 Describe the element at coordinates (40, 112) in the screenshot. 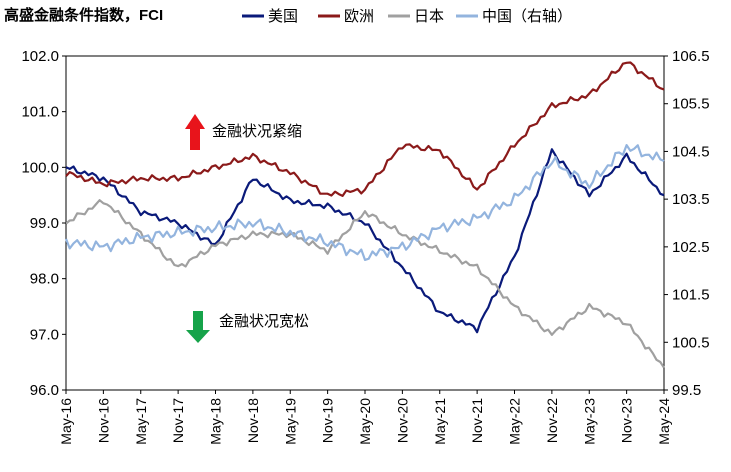

I see `y-left-tick-label: 101.0` at that location.